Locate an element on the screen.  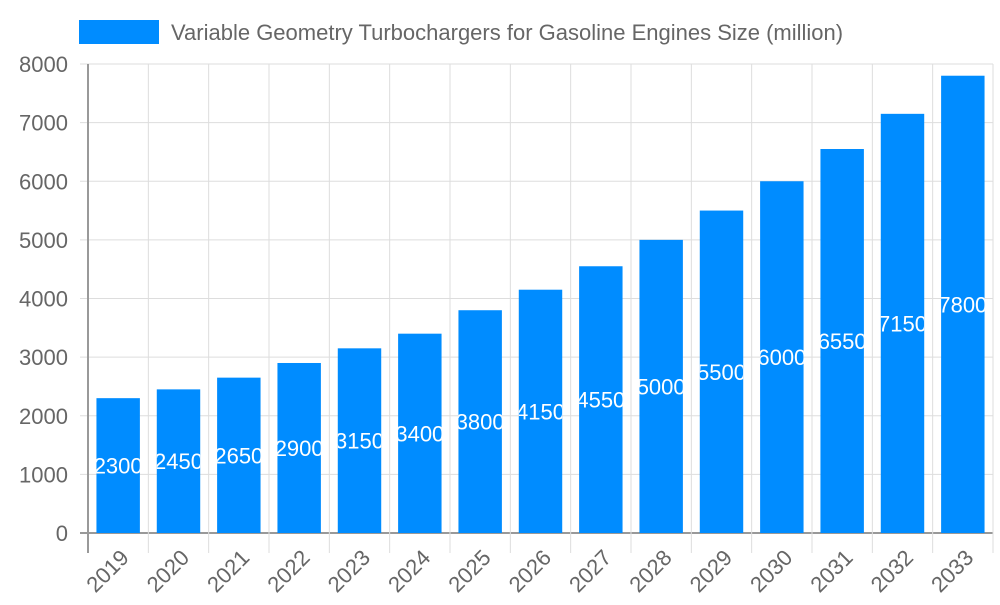
y-tick-label: 5000 is located at coordinates (43, 240).